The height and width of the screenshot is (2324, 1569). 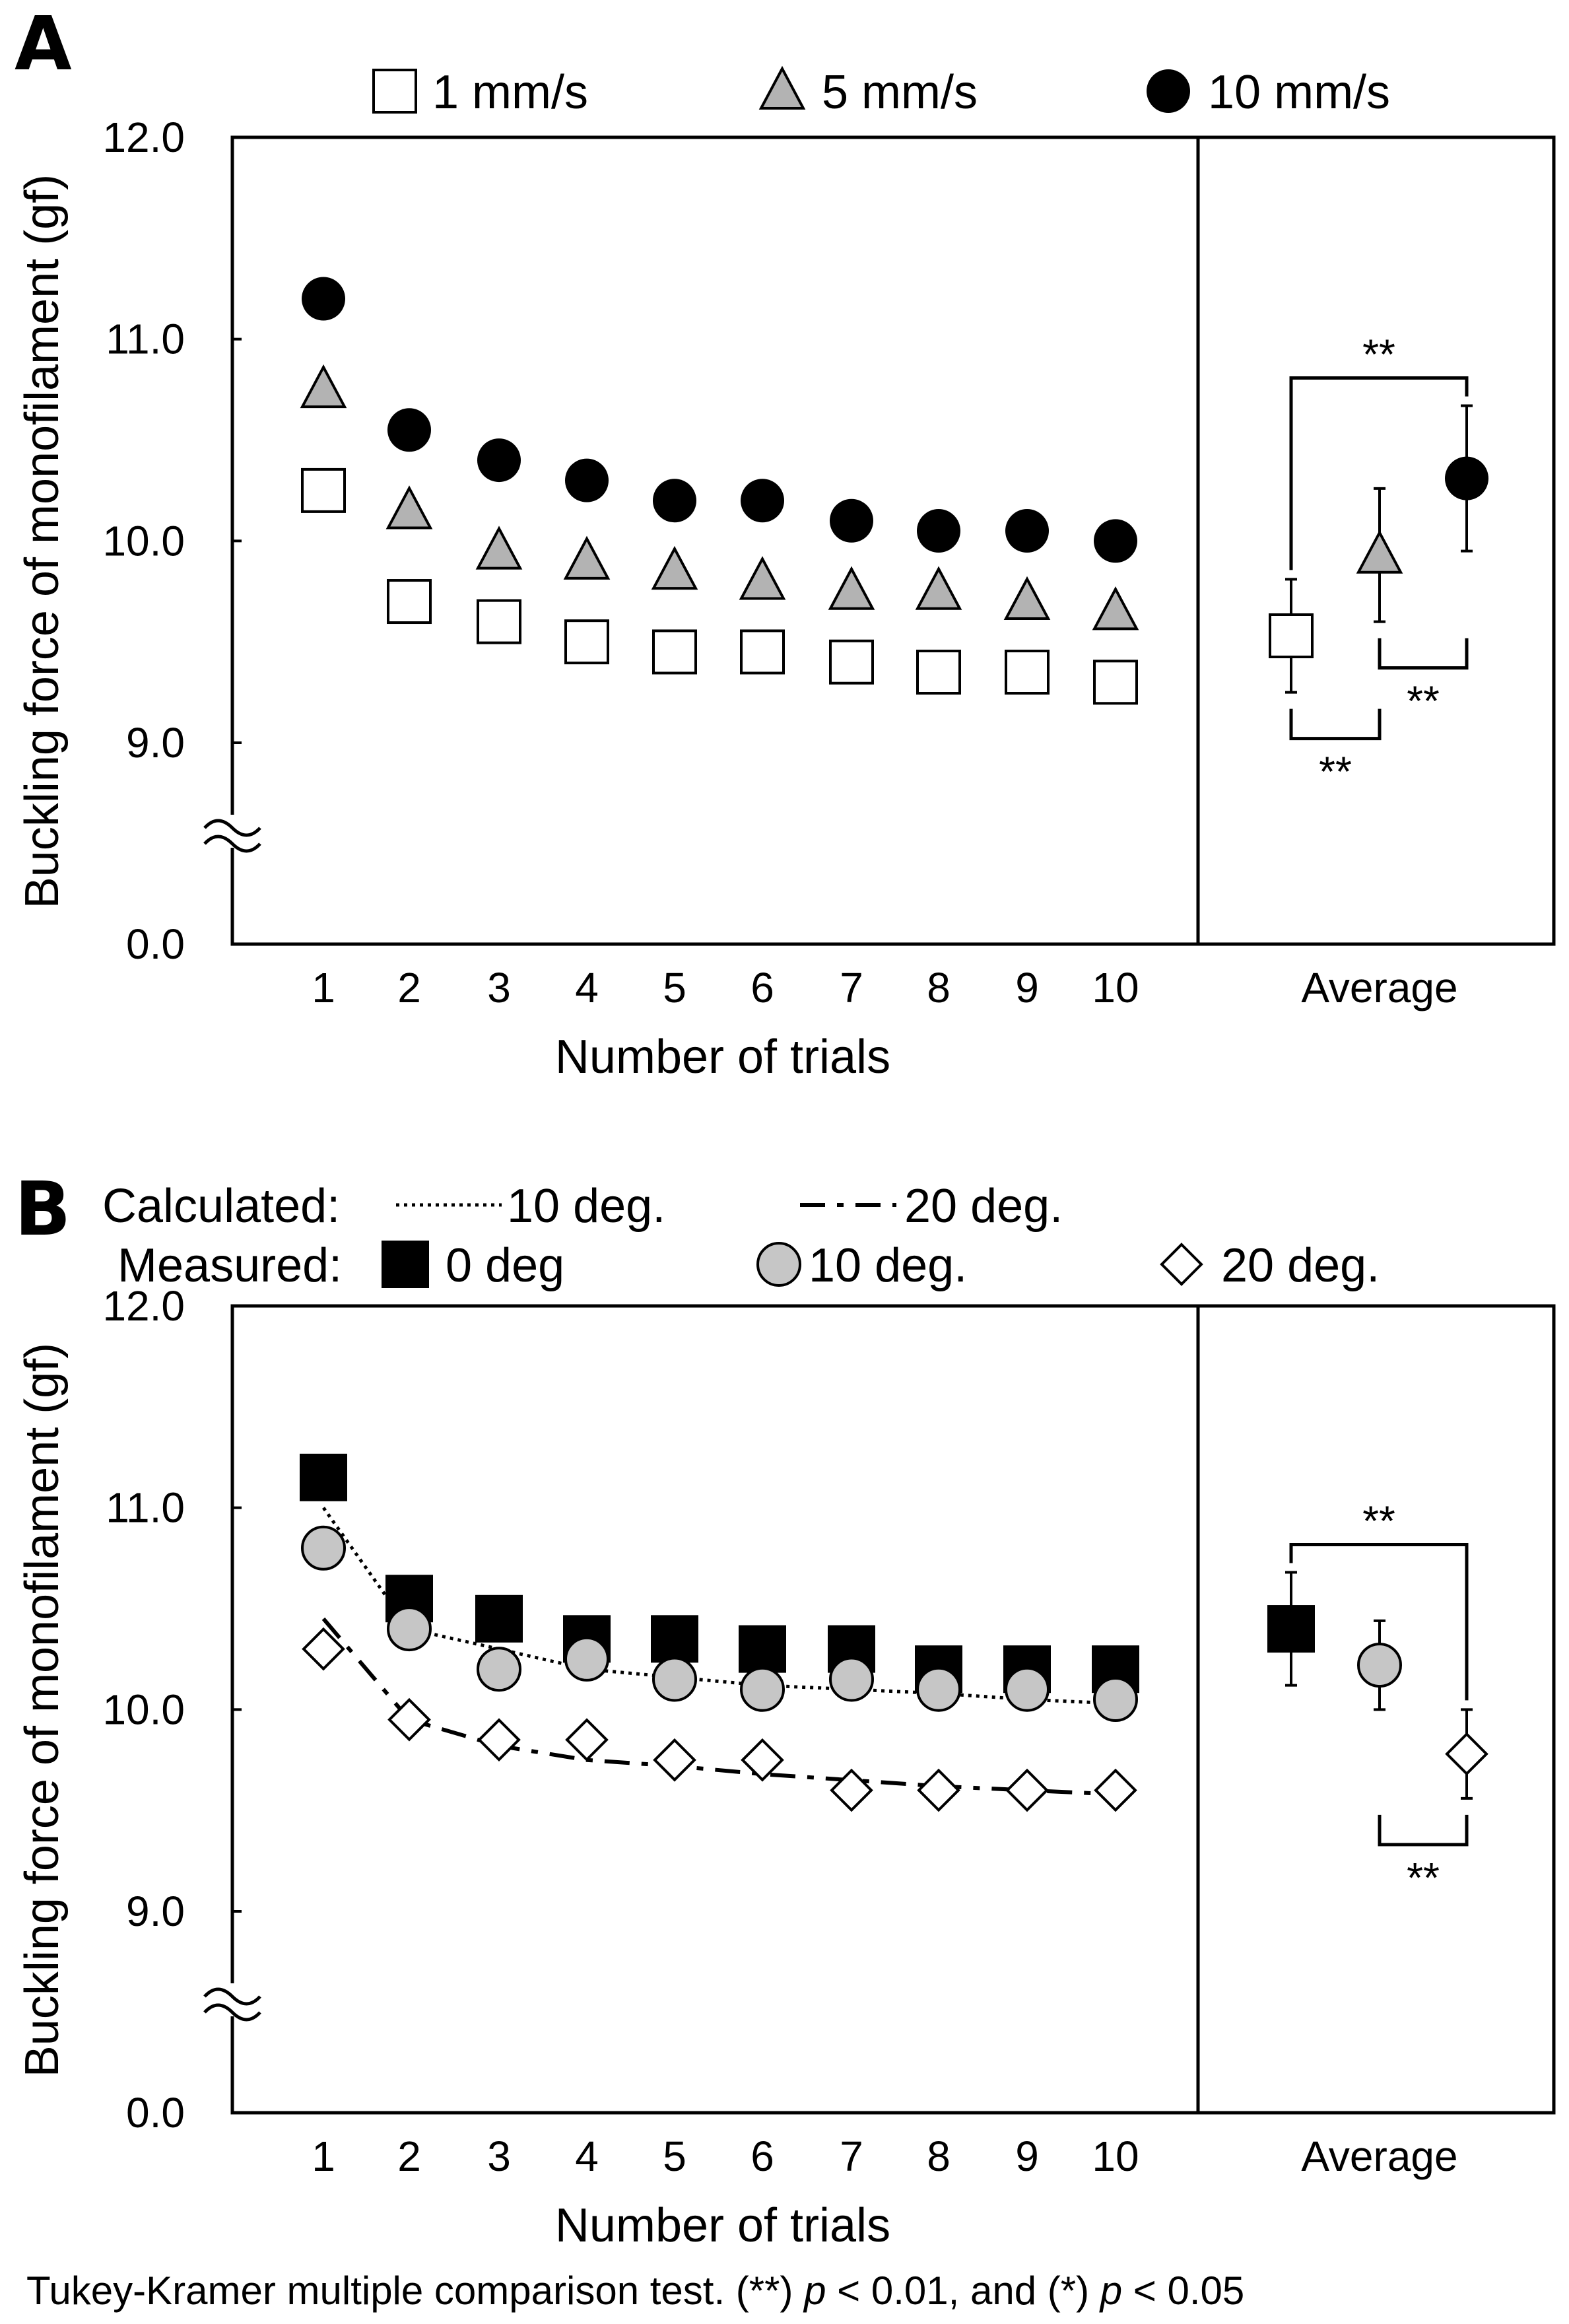 What do you see at coordinates (156, 2112) in the screenshot?
I see `y-tick-label: 0.0` at bounding box center [156, 2112].